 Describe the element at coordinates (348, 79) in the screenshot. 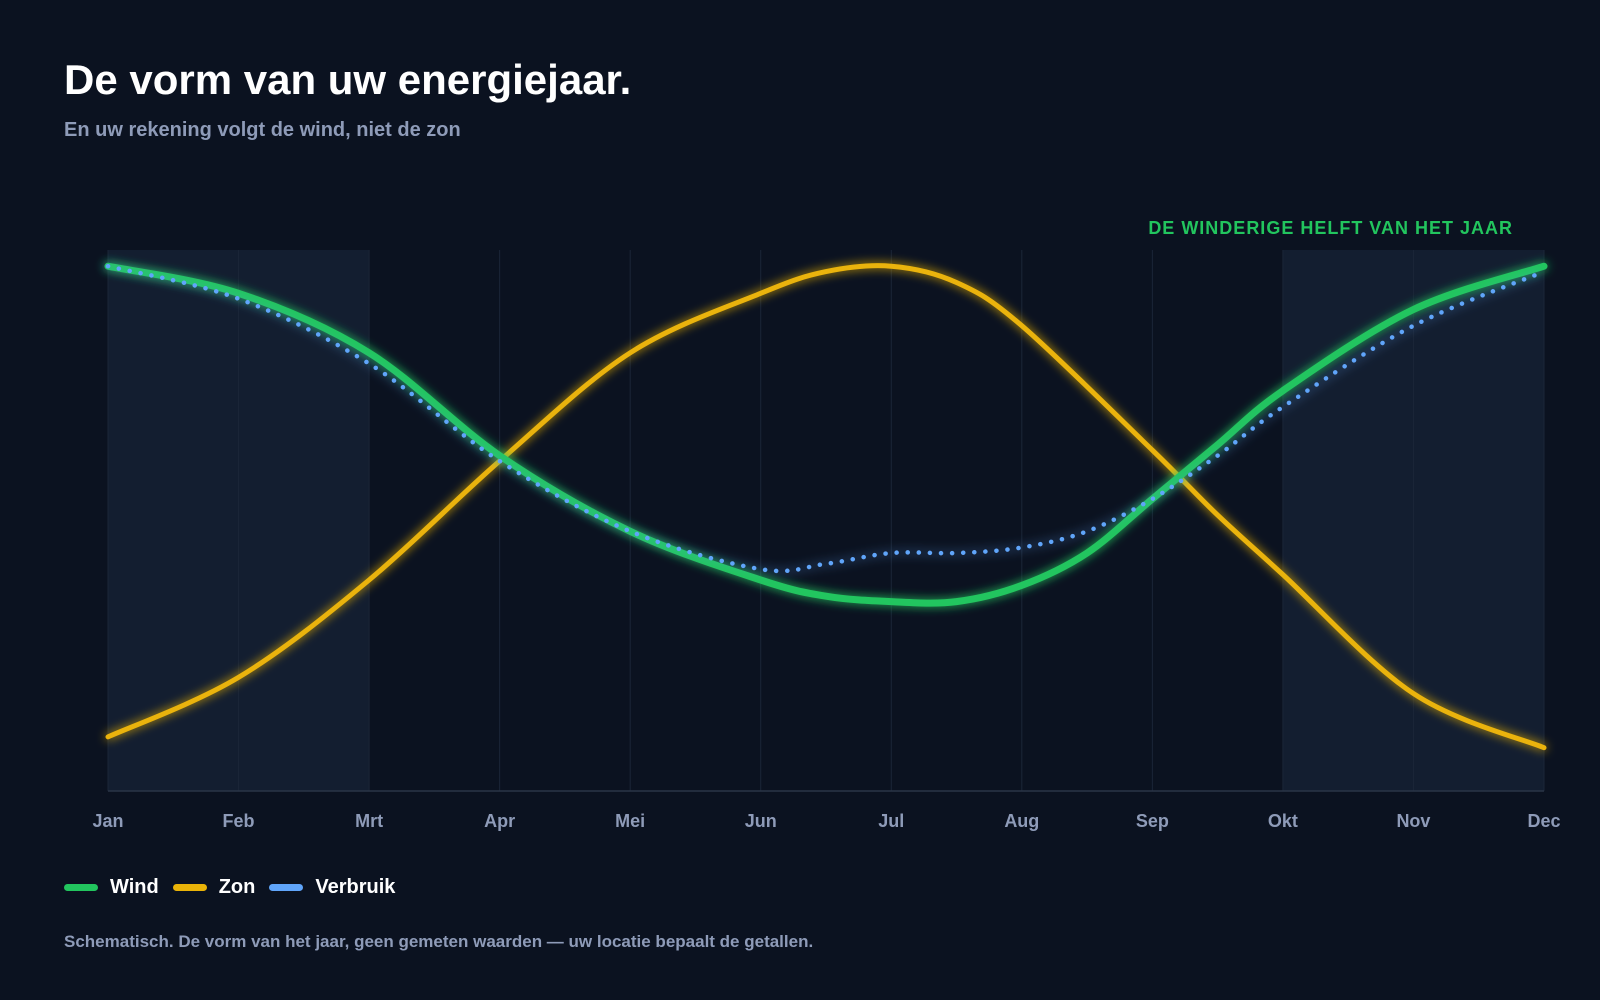

I see `page-title: De vorm van uw energiejaar.` at that location.